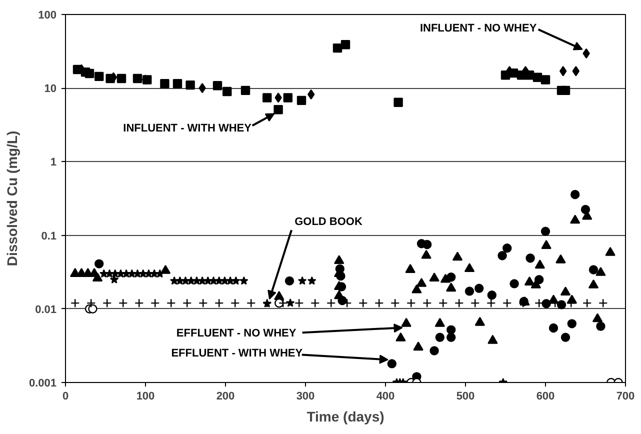  What do you see at coordinates (385, 396) in the screenshot?
I see `x-tick-label: 400` at bounding box center [385, 396].